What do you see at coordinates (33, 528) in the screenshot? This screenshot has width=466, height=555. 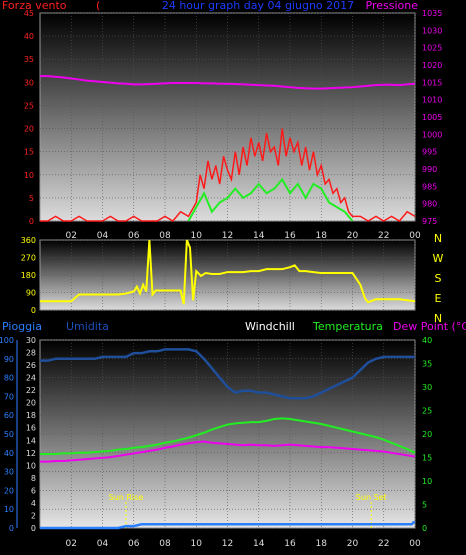 I see `temp-tick-label: 0` at bounding box center [33, 528].